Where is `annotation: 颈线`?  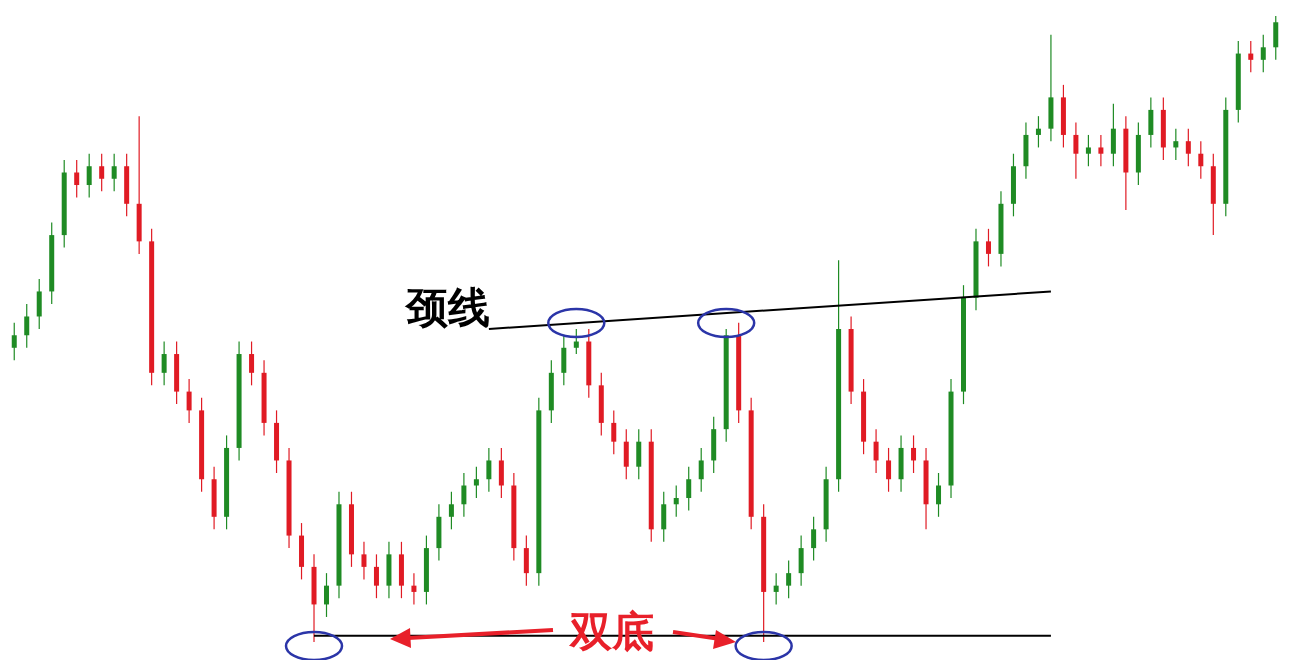
annotation: 颈线 is located at coordinates (448, 308).